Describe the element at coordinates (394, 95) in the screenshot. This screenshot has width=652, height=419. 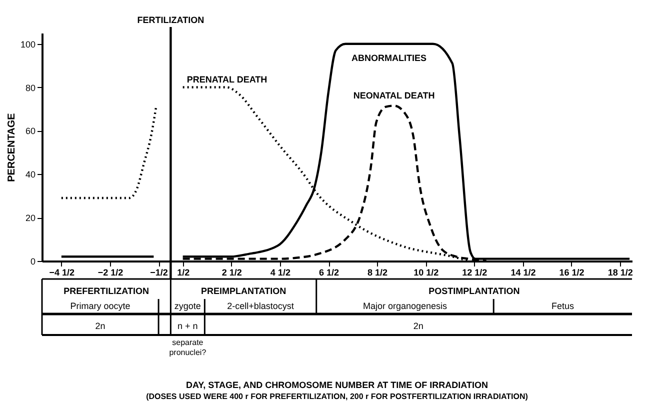
I see `series-label: NEONATAL DEATH` at that location.